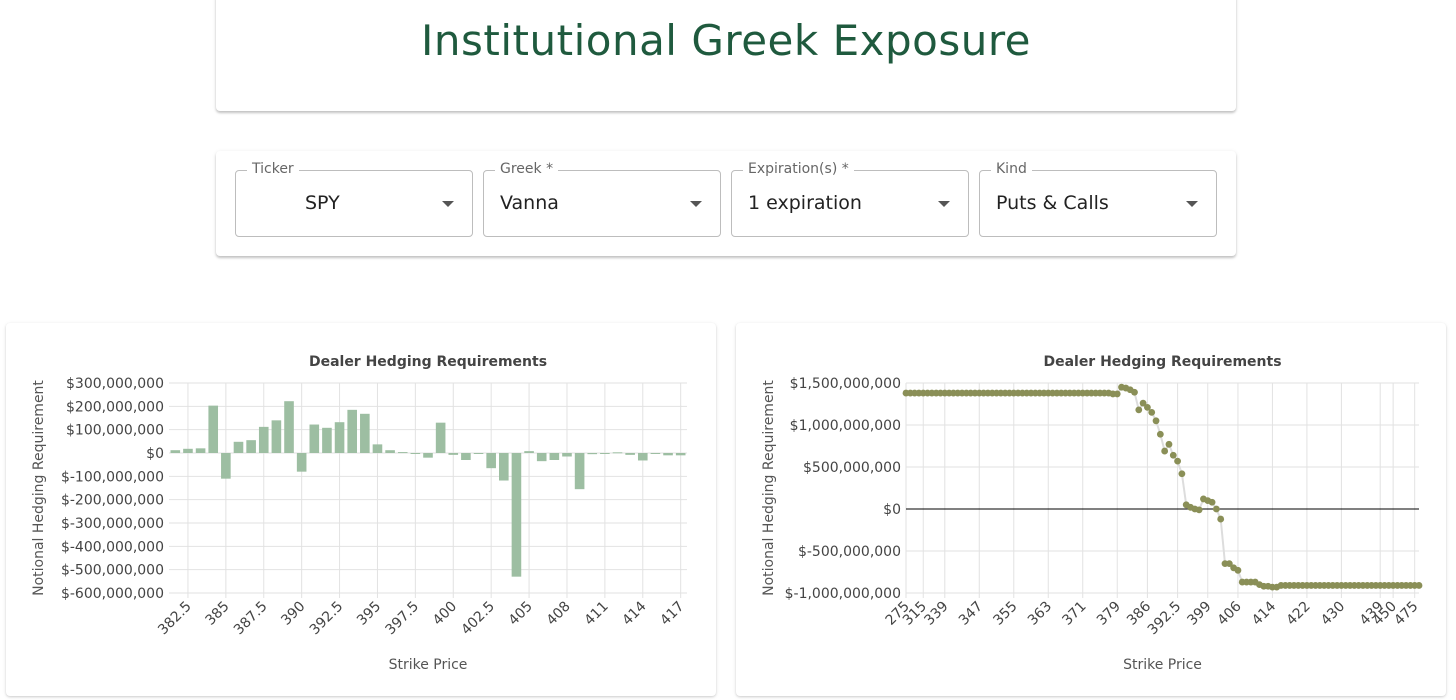 The height and width of the screenshot is (700, 1456). I want to click on x-tick-label: 371, so click(1074, 614).